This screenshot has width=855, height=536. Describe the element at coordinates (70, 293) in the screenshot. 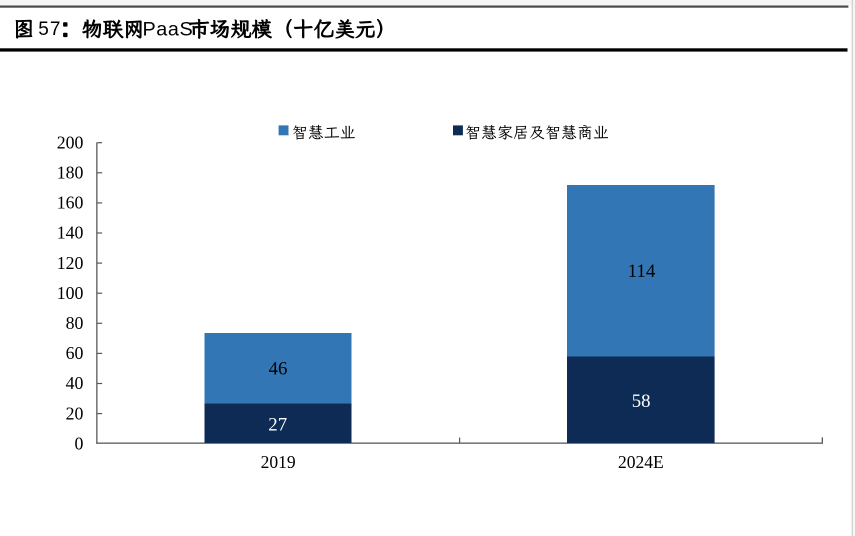

I see `svg-text: 100` at that location.